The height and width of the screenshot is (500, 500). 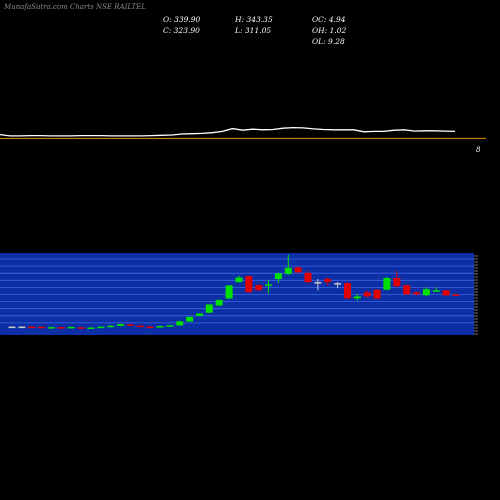 I want to click on chart-title: MunafaSutra.com, so click(x=35, y=7).